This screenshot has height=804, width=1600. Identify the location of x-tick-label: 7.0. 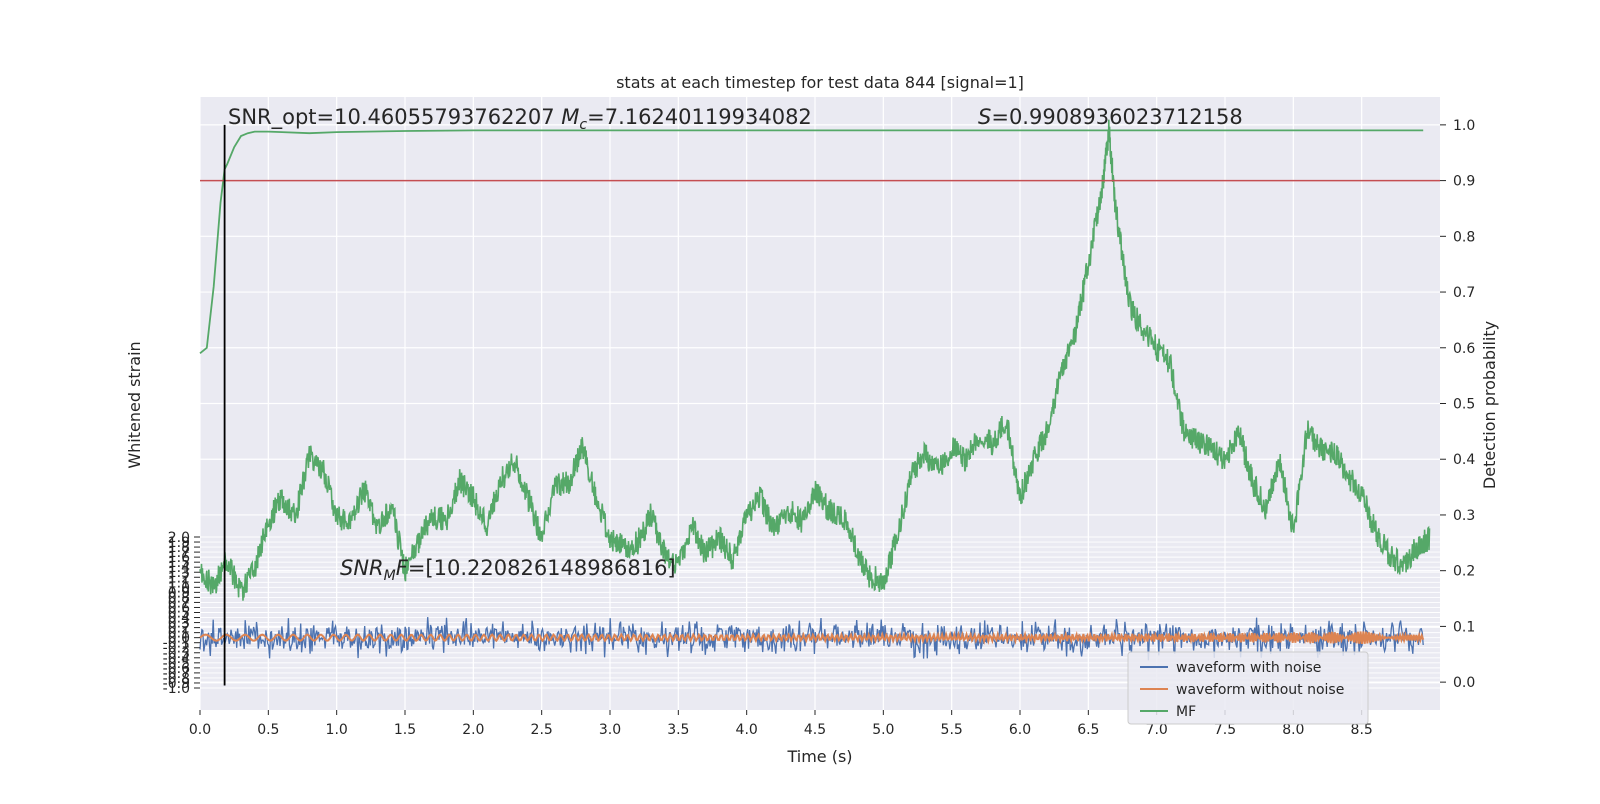
(1157, 730).